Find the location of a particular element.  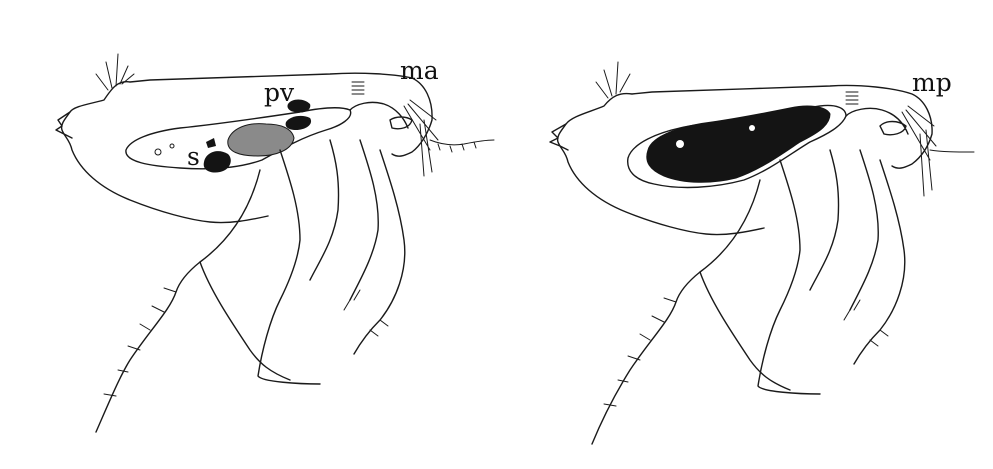

left-inner-cavity is located at coordinates (238, 138).